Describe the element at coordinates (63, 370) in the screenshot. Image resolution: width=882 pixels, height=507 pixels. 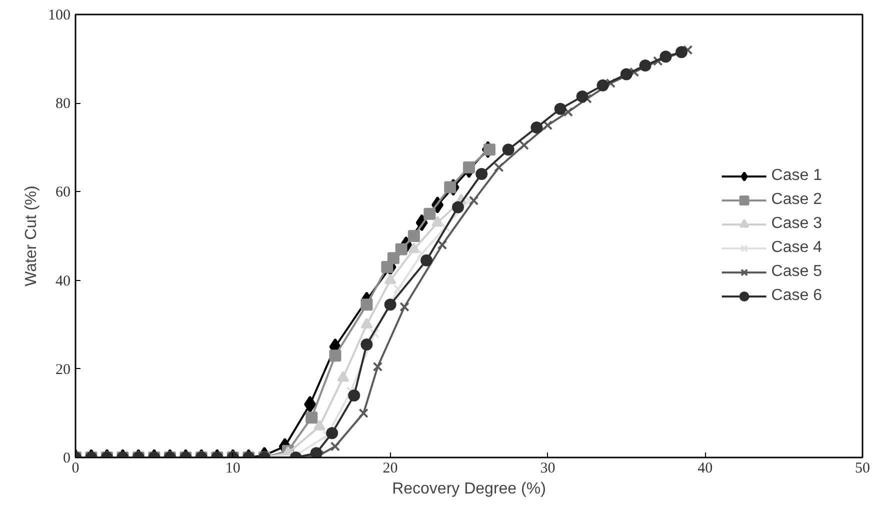
I see `y-tick-label: 20` at that location.